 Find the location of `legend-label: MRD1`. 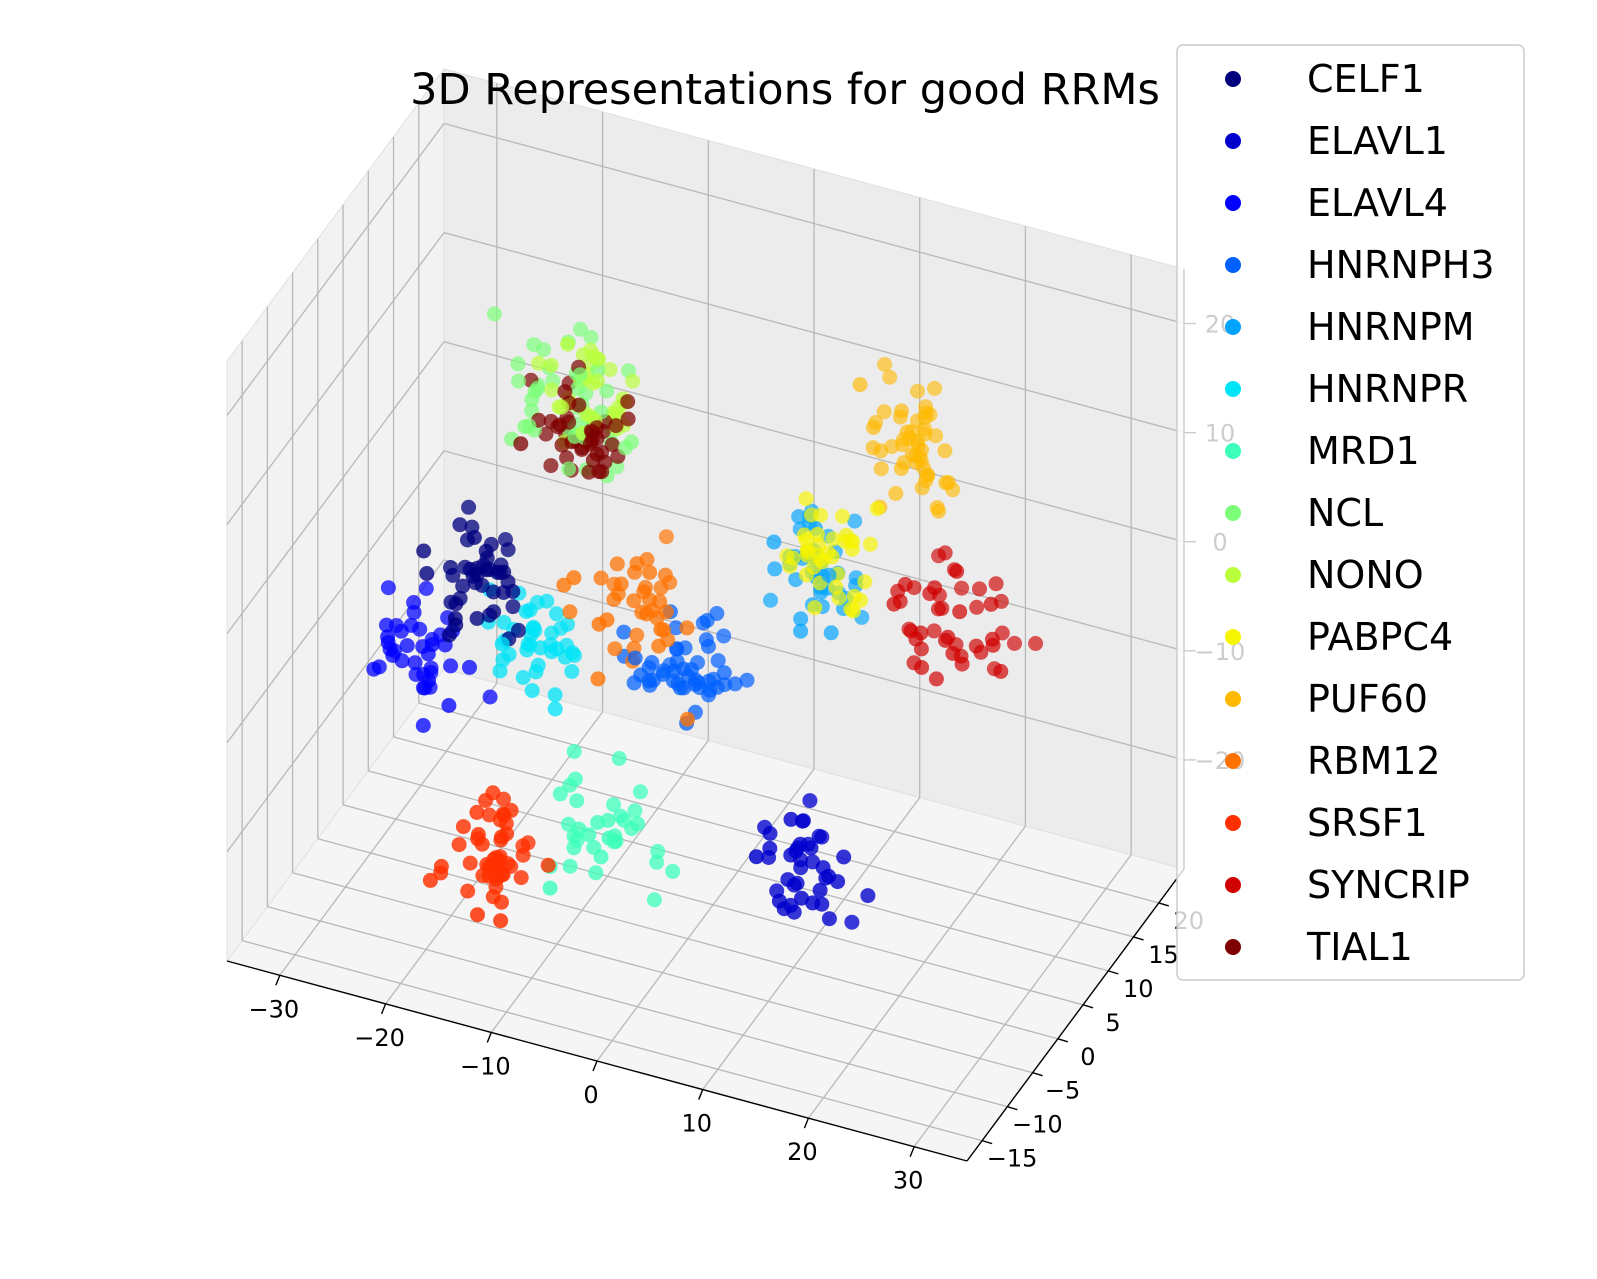

legend-label: MRD1 is located at coordinates (1363, 451).